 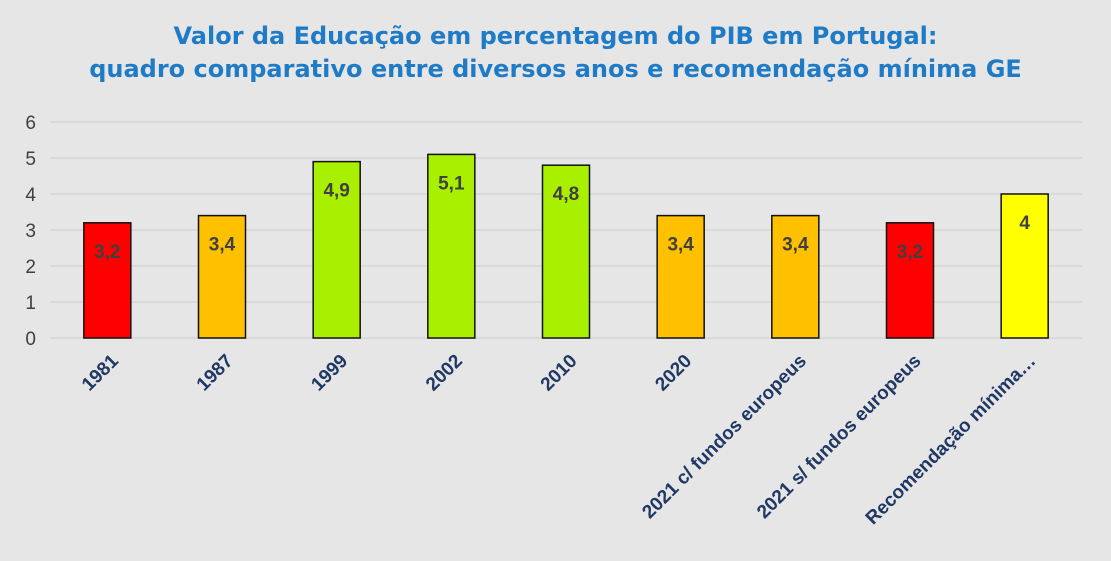 What do you see at coordinates (215, 373) in the screenshot?
I see `x-tick-label-1: 1987` at bounding box center [215, 373].